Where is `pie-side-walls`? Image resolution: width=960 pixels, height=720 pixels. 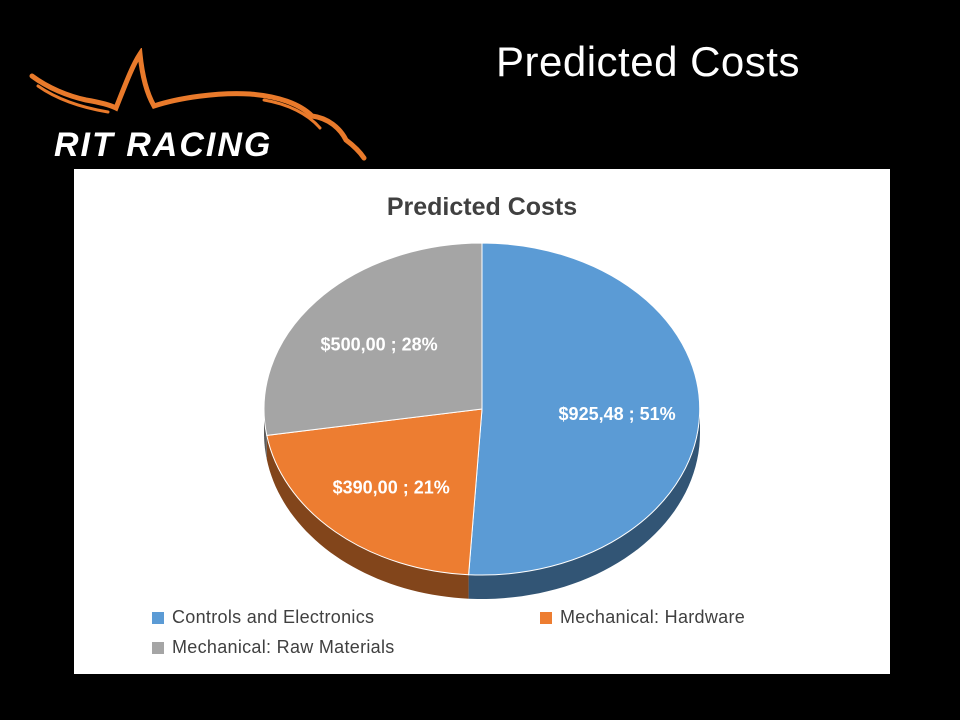 pie-side-walls is located at coordinates (482, 504).